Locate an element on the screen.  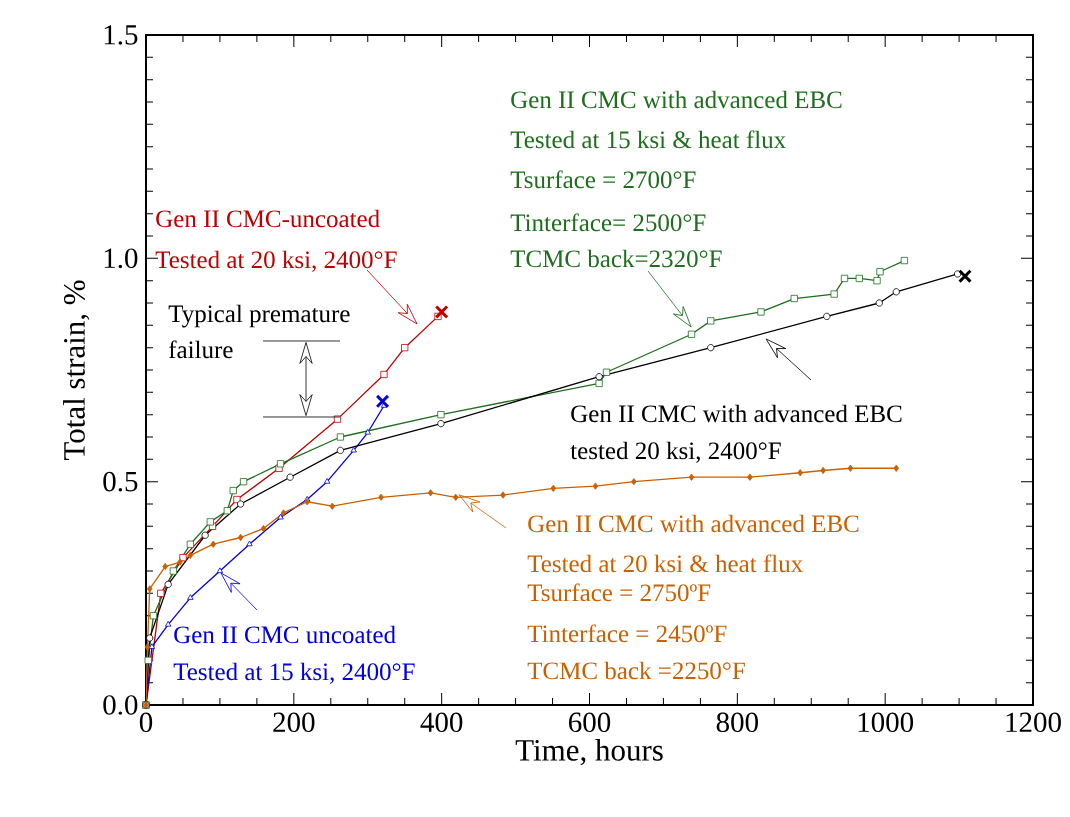
annotation: Tsurface = 2750ºF is located at coordinates (619, 592).